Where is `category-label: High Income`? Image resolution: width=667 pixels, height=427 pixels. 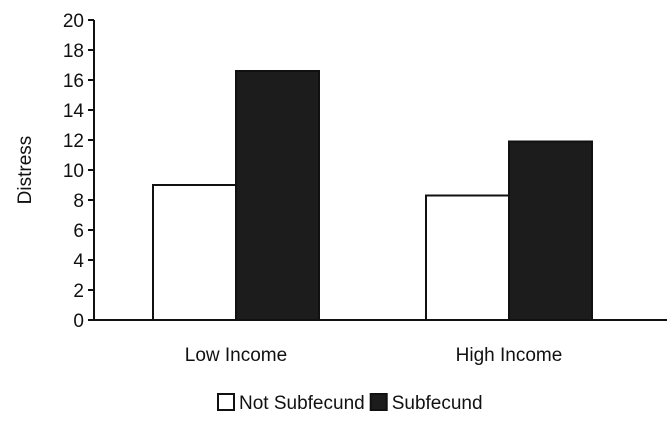
category-label: High Income is located at coordinates (509, 355).